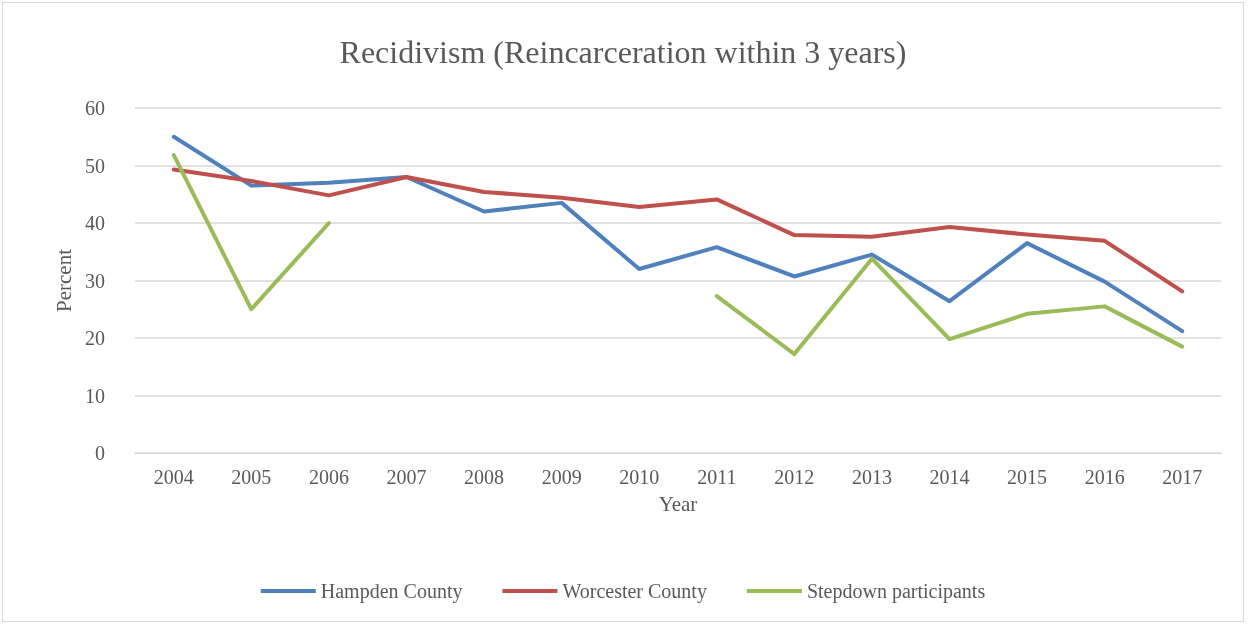 The image size is (1248, 625). Describe the element at coordinates (871, 477) in the screenshot. I see `x-tick-label: 2013` at that location.